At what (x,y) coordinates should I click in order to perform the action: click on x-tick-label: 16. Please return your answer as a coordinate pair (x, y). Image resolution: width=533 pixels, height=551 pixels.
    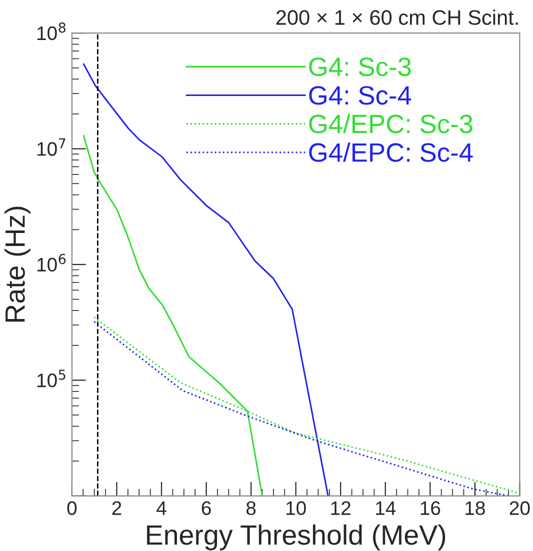
    Looking at the image, I should click on (430, 508).